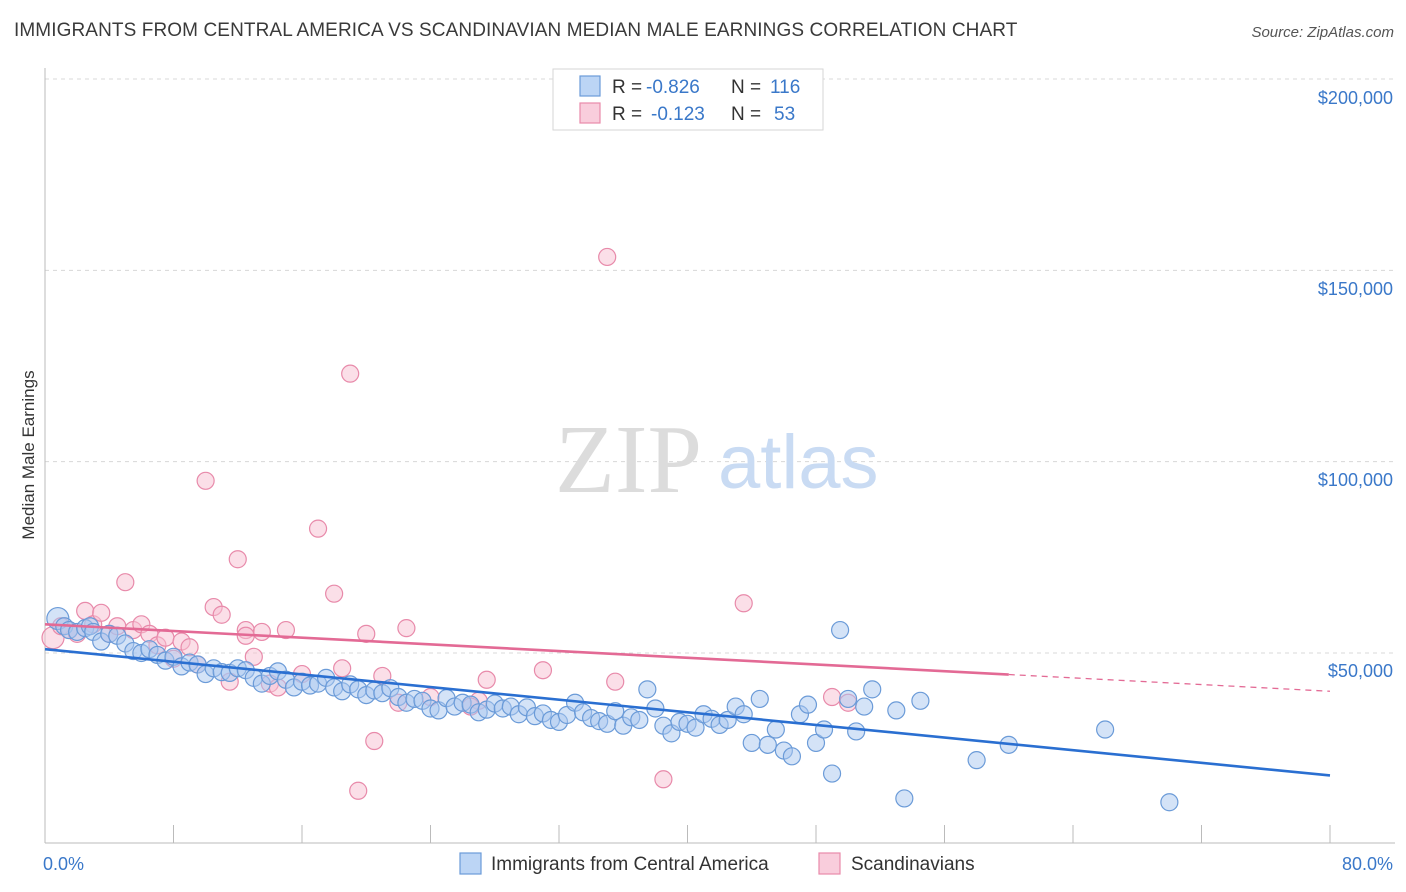 The width and height of the screenshot is (1406, 892). I want to click on x-tick-label: 0.0%, so click(63, 864).